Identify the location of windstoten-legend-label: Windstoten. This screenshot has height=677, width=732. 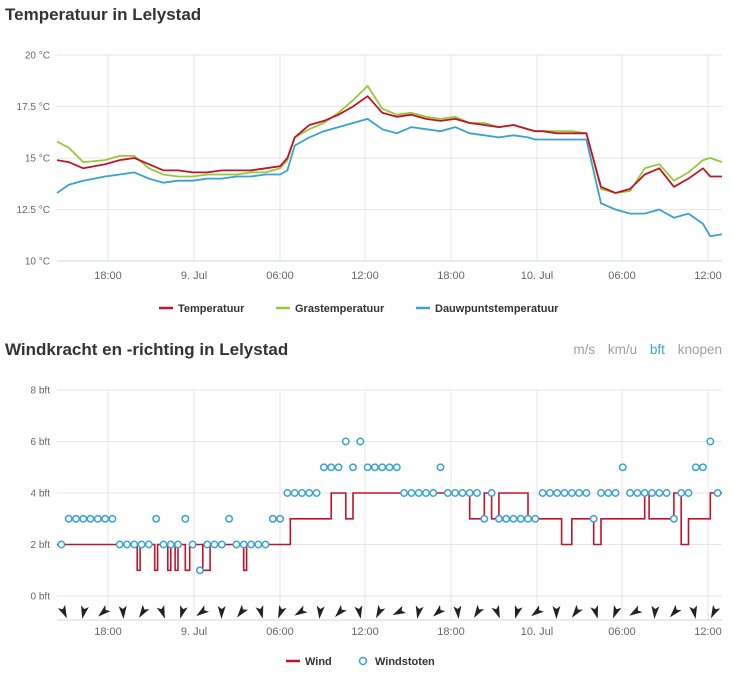
(405, 662).